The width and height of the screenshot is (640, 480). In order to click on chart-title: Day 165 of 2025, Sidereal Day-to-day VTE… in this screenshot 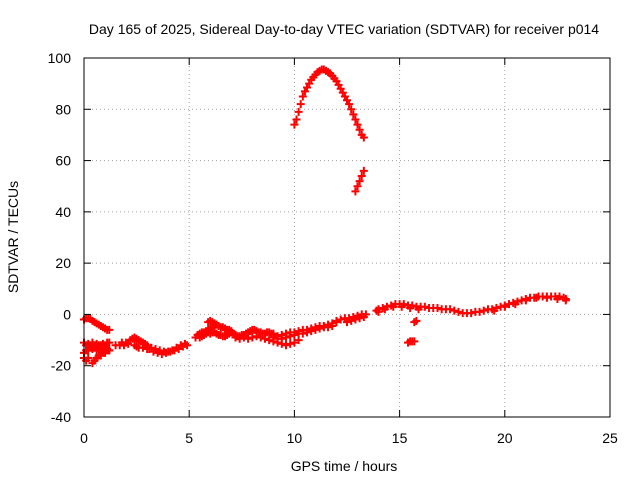, I will do `click(344, 29)`.